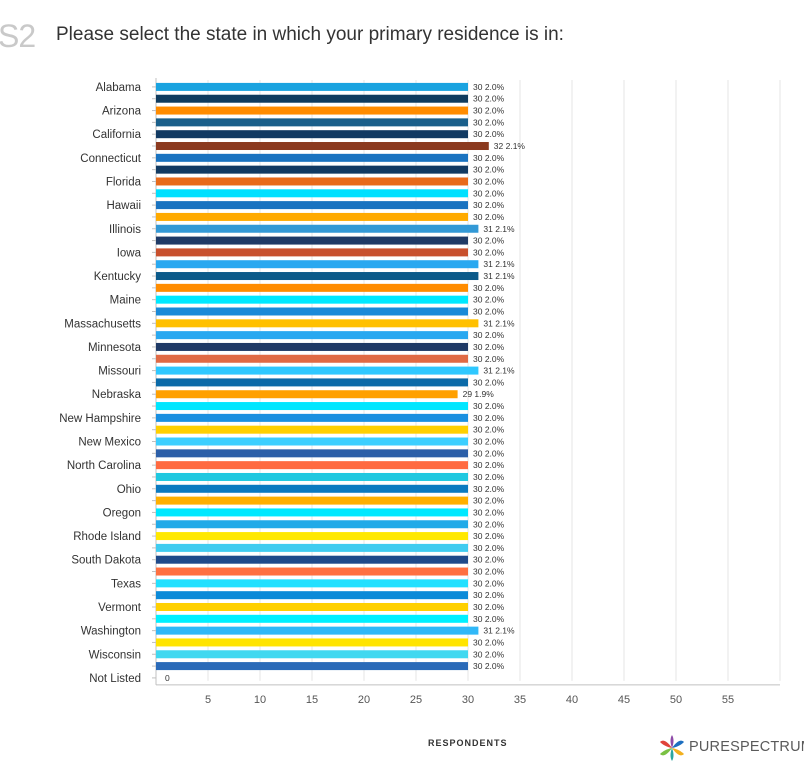 The height and width of the screenshot is (770, 804). What do you see at coordinates (116, 135) in the screenshot?
I see `y-tick-label: California` at bounding box center [116, 135].